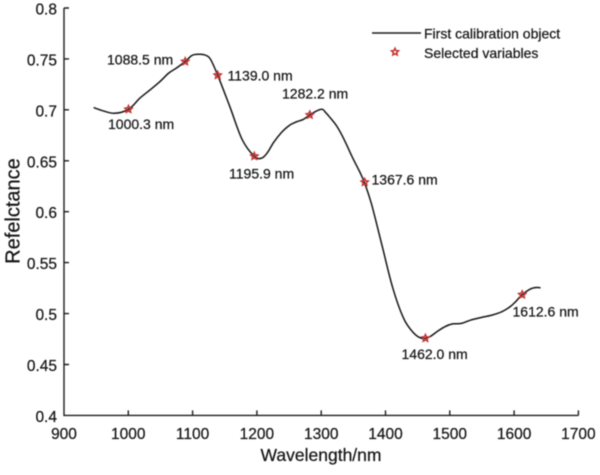  What do you see at coordinates (261, 174) in the screenshot?
I see `svg-text: 1195.9 nm` at bounding box center [261, 174].